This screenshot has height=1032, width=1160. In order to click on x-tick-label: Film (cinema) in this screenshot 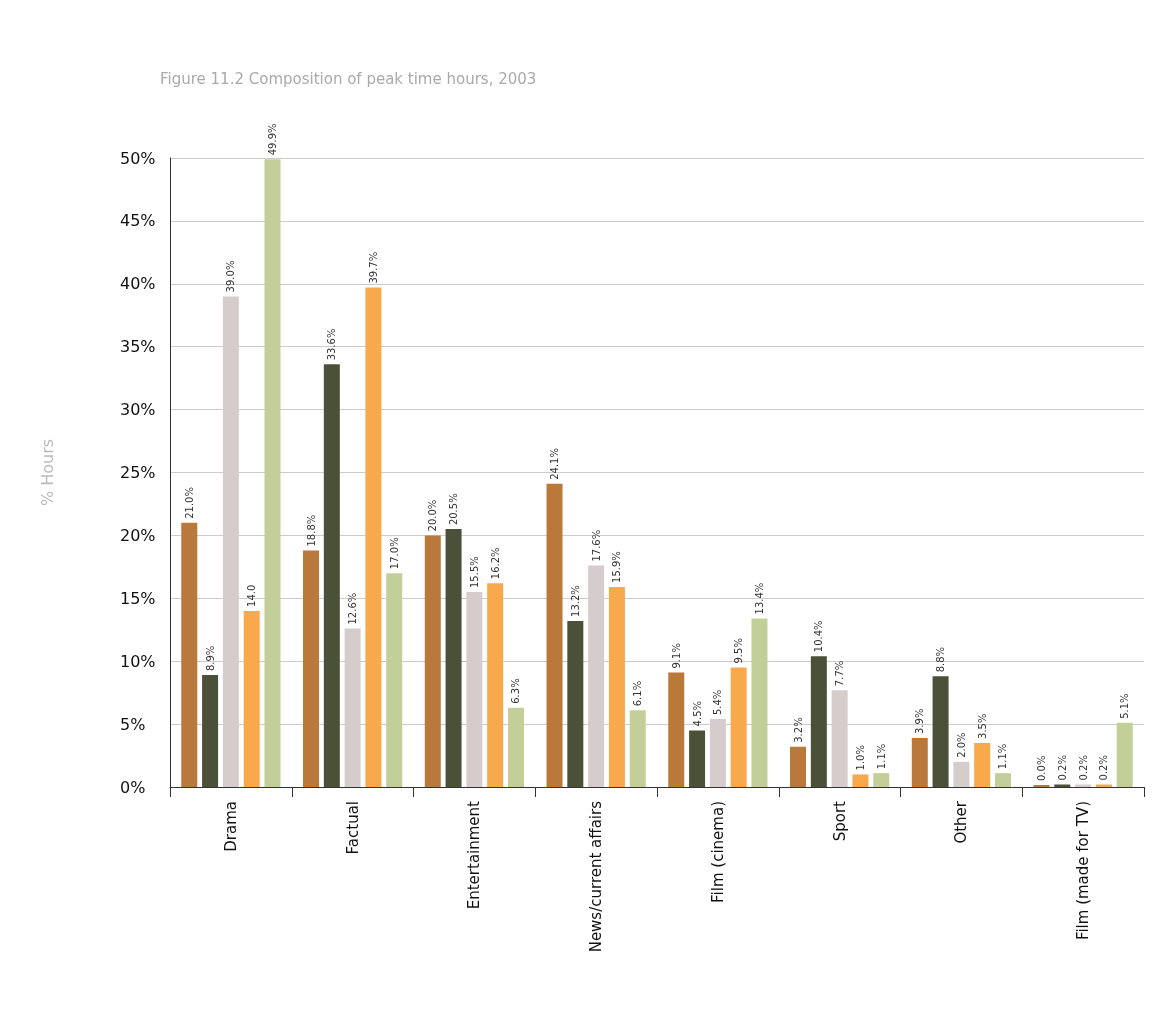, I will do `click(717, 852)`.